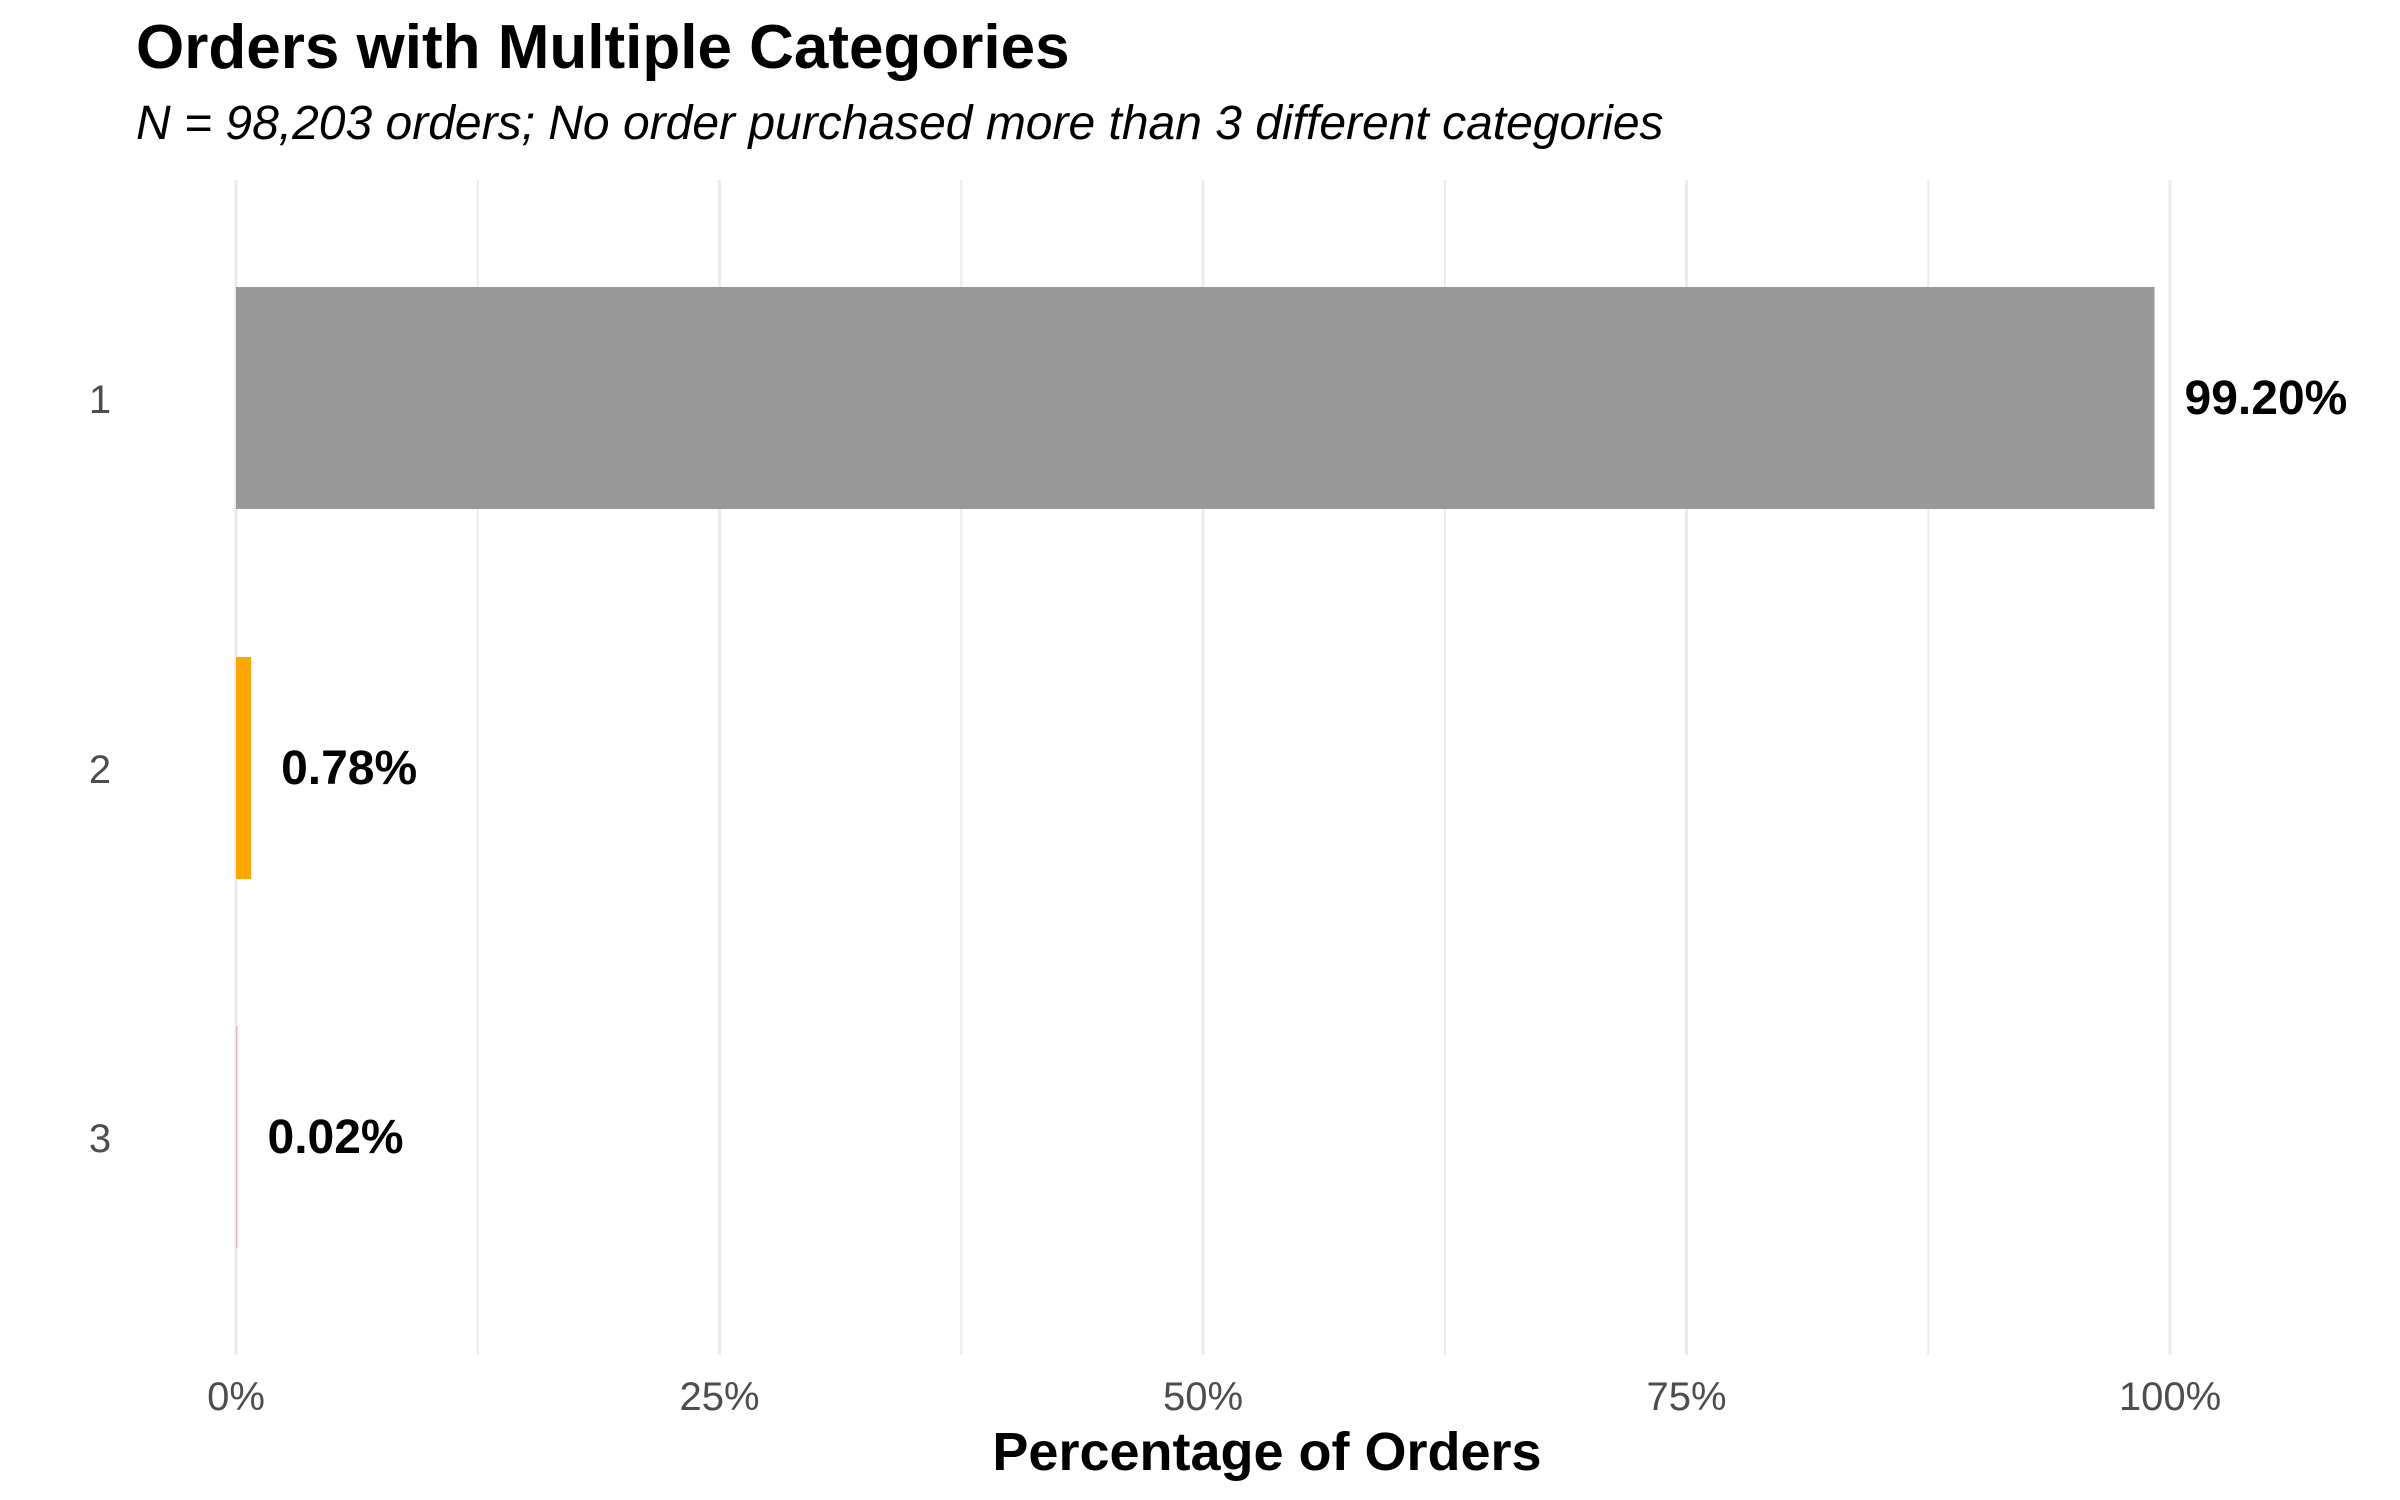 This screenshot has width=2400, height=1500. I want to click on x-tick-label: 100%, so click(2170, 1397).